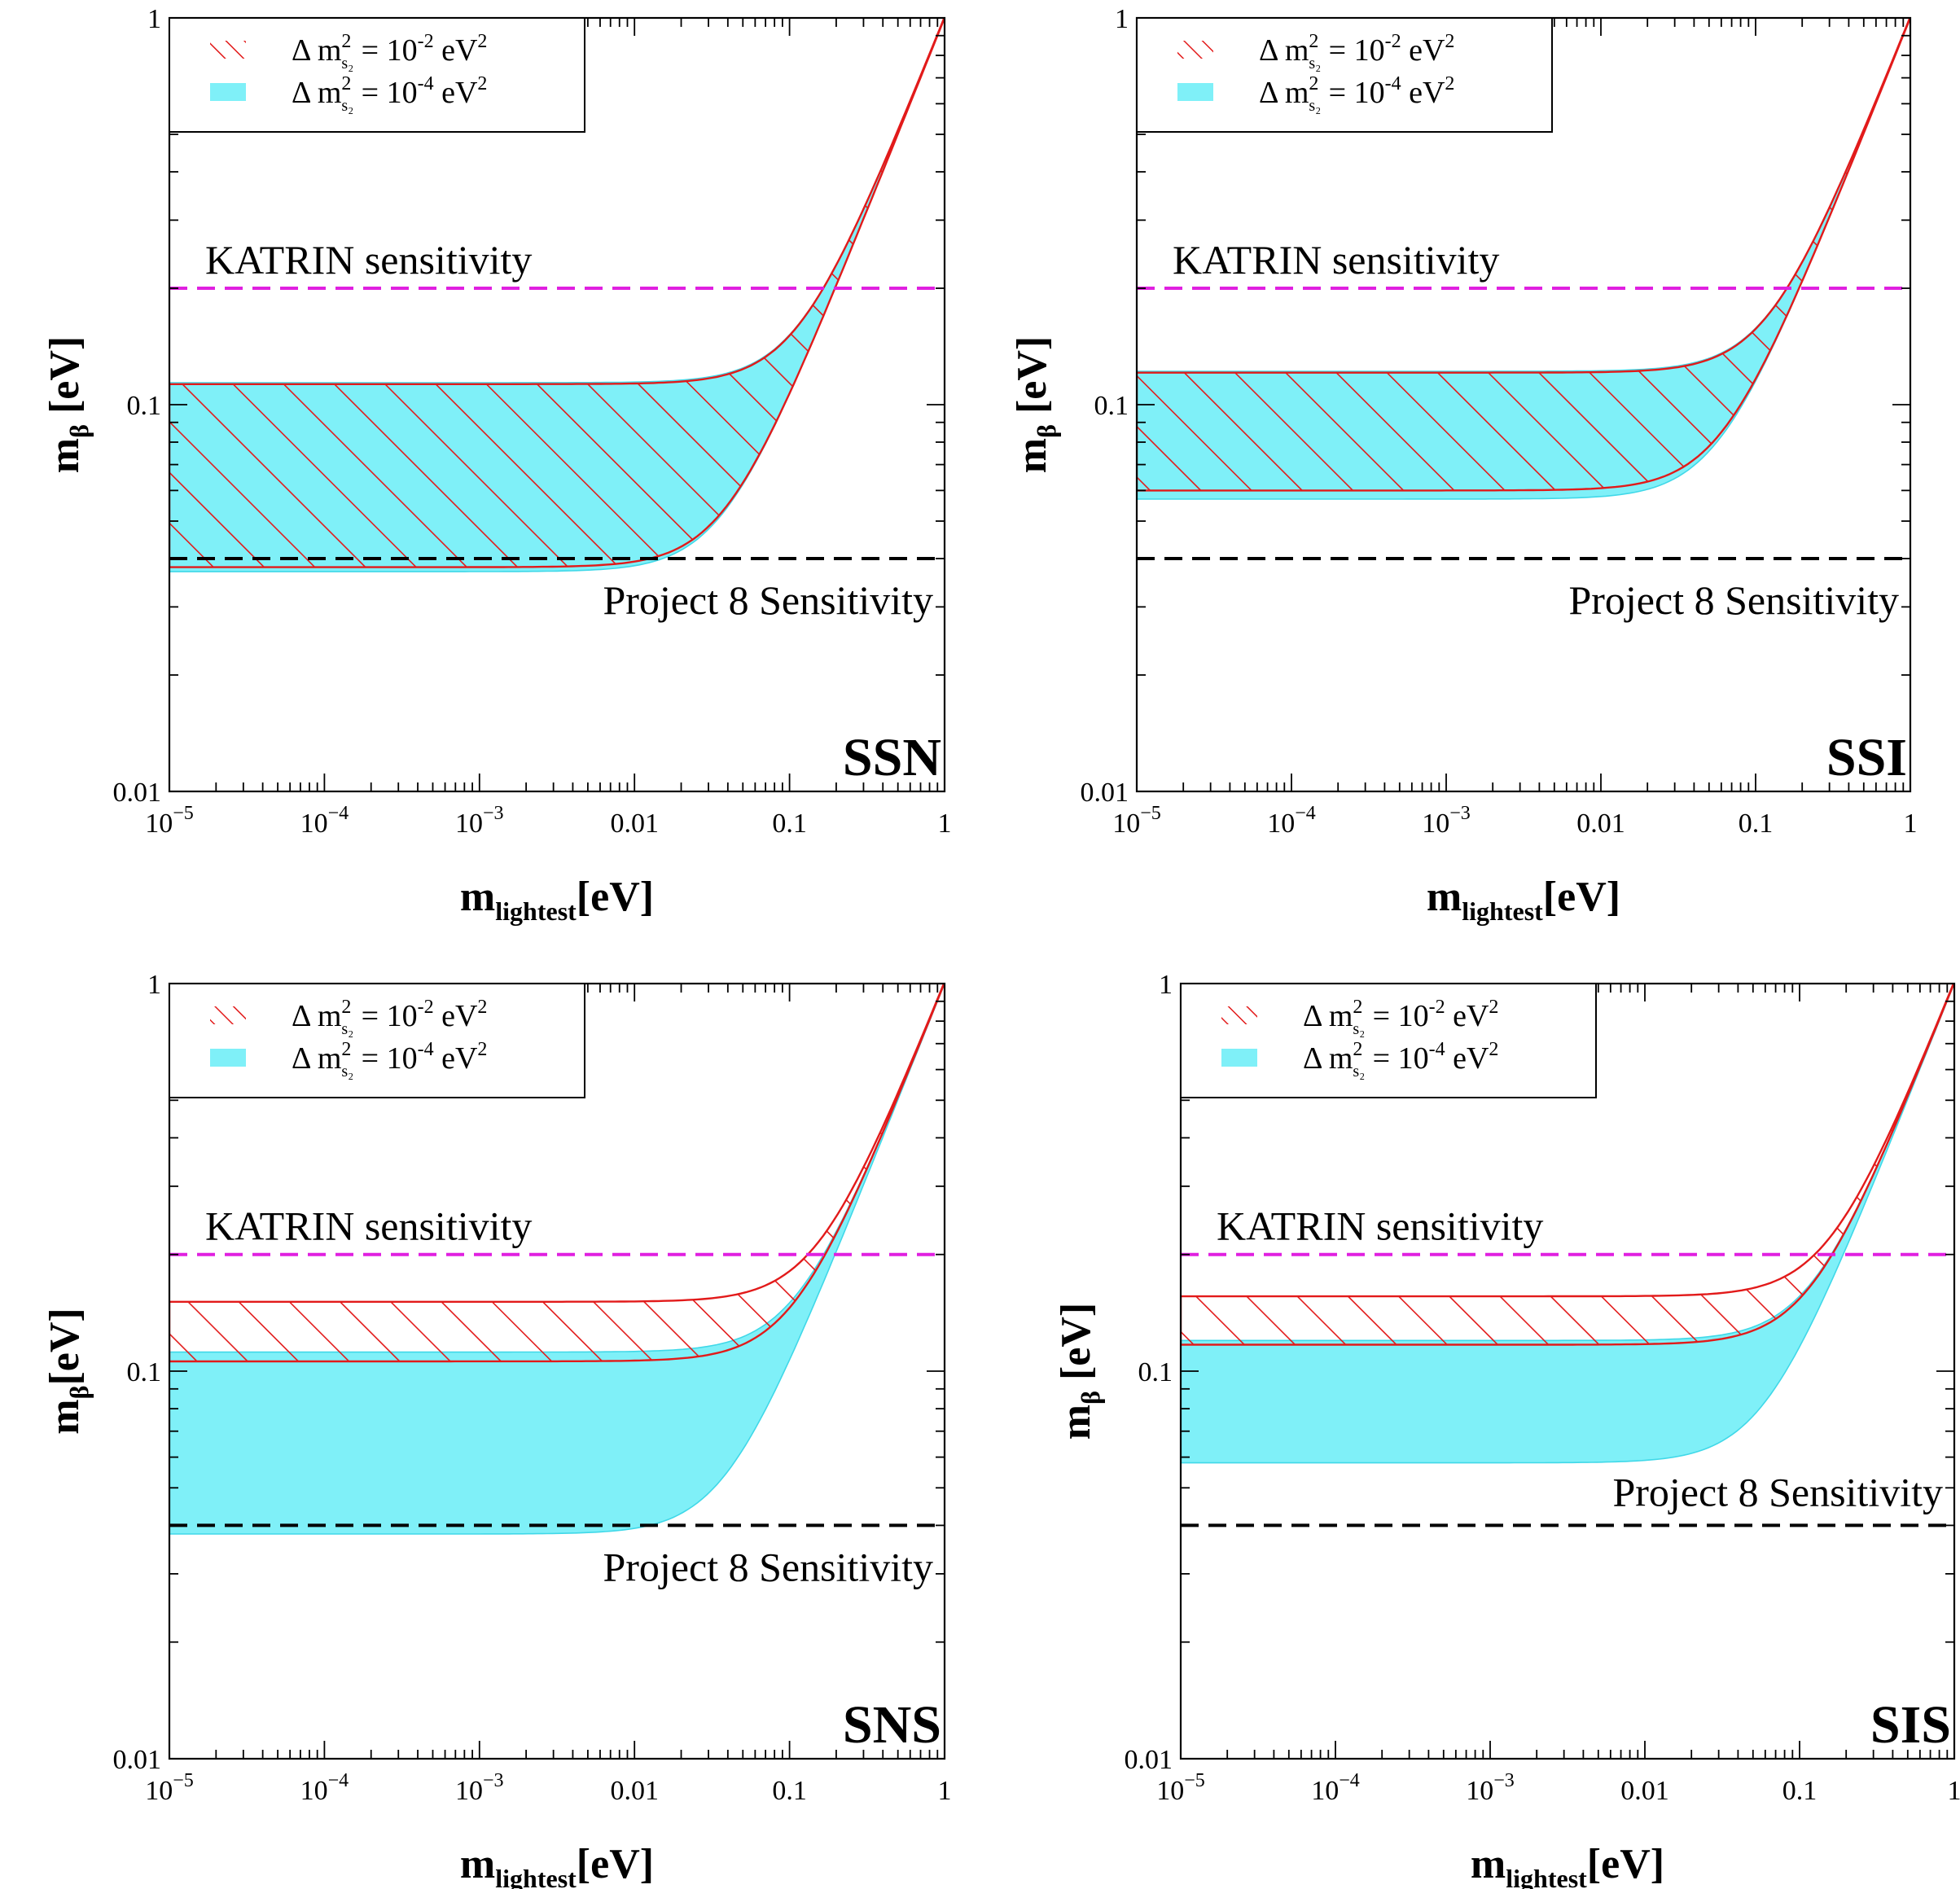 This screenshot has width=1960, height=1889. I want to click on y-axis-title: mβ[eV], so click(68, 1371).